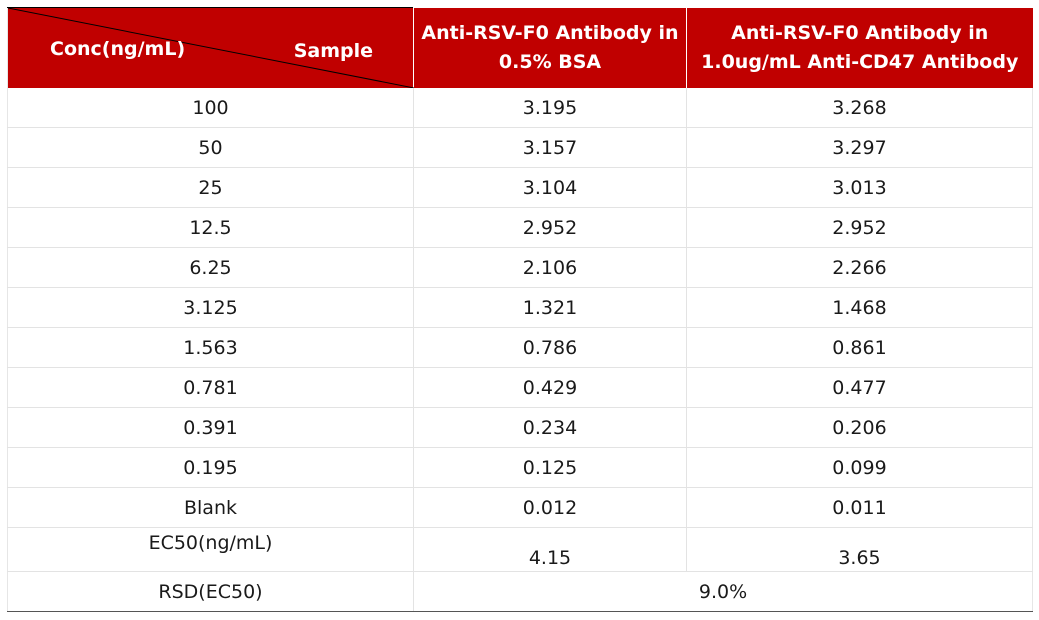 Image resolution: width=1039 pixels, height=620 pixels. Describe the element at coordinates (550, 347) in the screenshot. I see `bsa-value-cell: 0.786` at that location.